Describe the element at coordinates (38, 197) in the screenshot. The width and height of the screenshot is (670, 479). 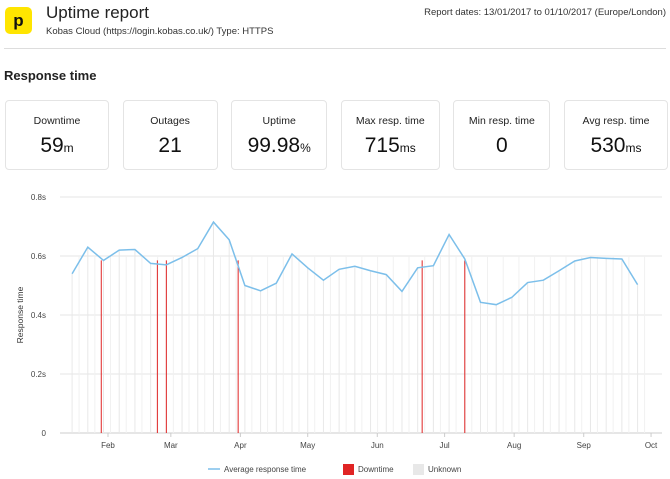
I see `y-tick-label: 0.8s` at that location.